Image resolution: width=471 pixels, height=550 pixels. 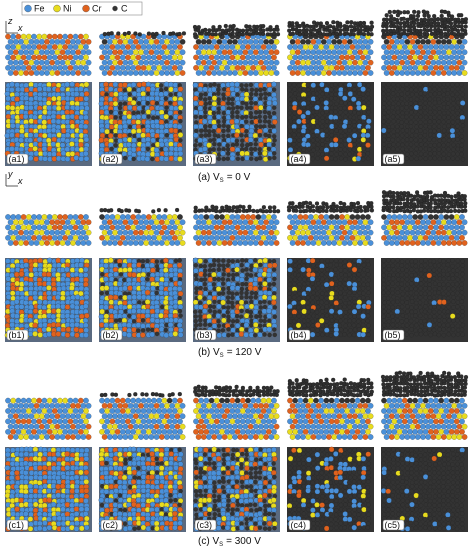 What do you see at coordinates (205, 159) in the screenshot?
I see `panel-label-box` at bounding box center [205, 159].